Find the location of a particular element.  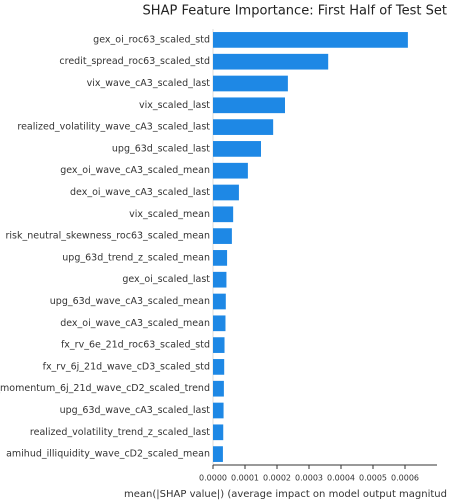

y-tick-label: vix_wave_cA3_scaled_last is located at coordinates (149, 83).